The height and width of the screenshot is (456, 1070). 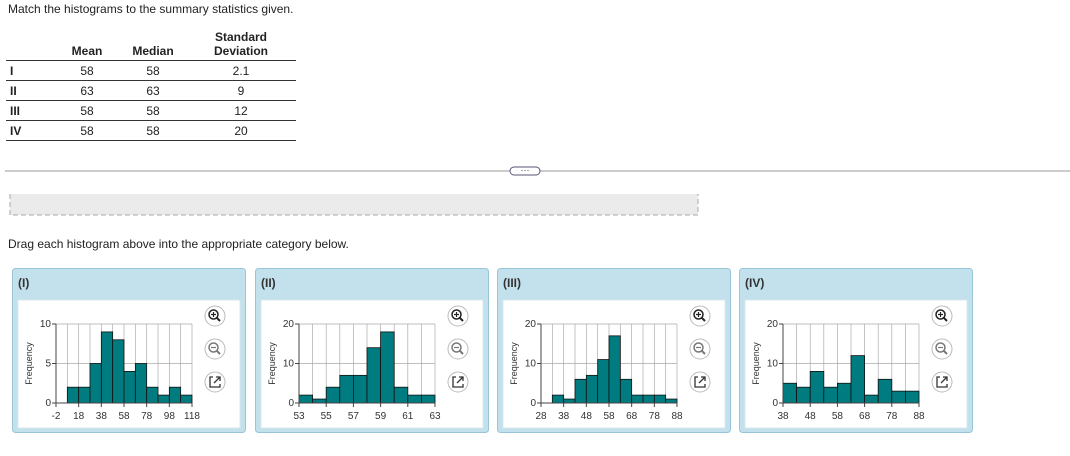 I want to click on row-label: IV, so click(x=30, y=130).